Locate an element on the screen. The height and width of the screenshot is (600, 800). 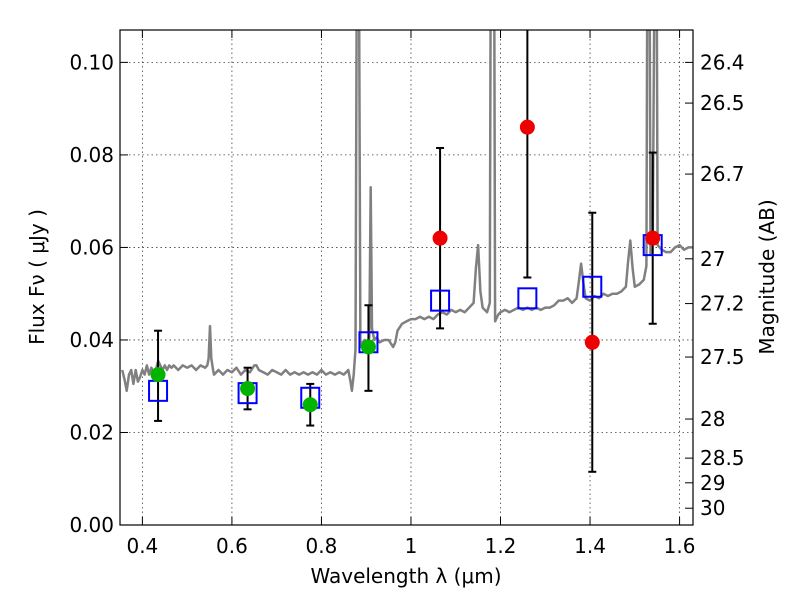
x-tick-label: 0.4 is located at coordinates (142, 546).